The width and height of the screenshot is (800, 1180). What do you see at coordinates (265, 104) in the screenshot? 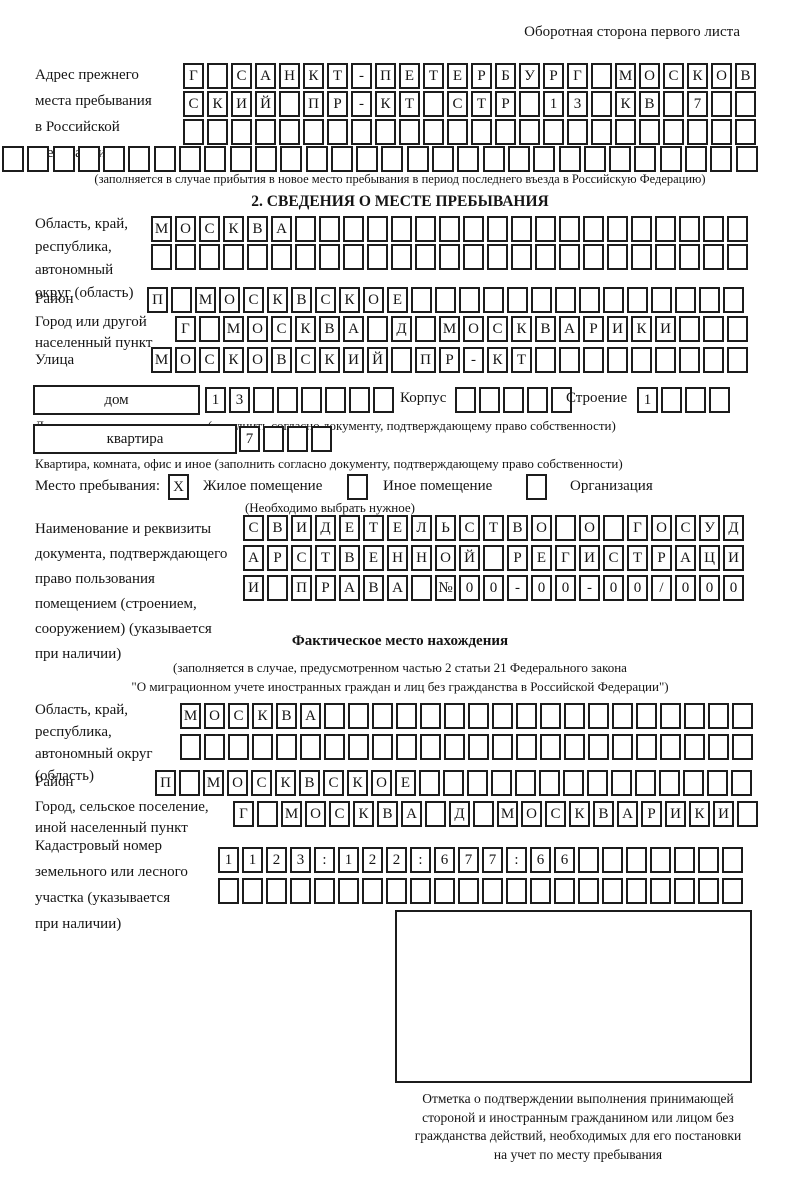
I see `char-cell: Й` at bounding box center [265, 104].